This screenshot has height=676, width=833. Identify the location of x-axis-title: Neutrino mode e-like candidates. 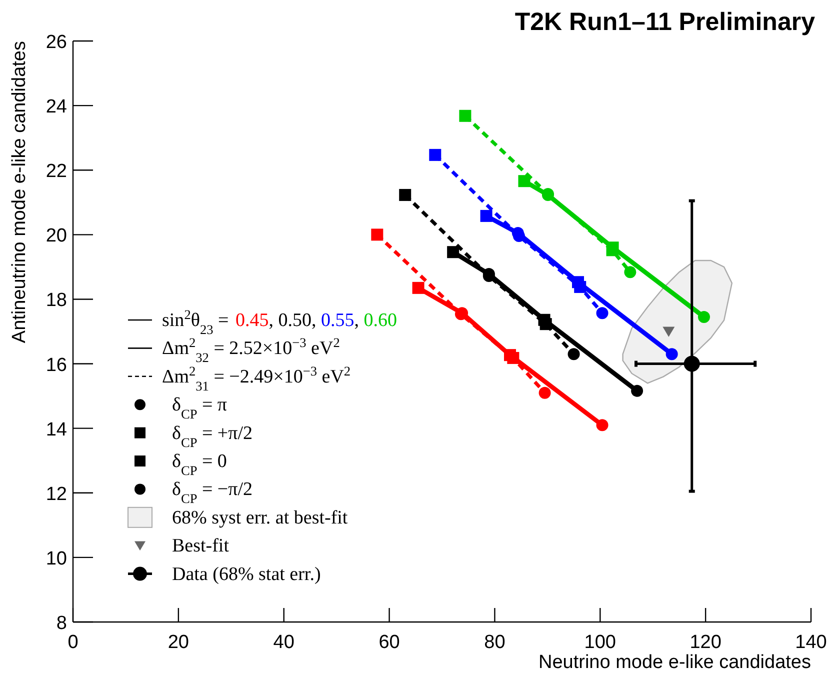
(674, 662).